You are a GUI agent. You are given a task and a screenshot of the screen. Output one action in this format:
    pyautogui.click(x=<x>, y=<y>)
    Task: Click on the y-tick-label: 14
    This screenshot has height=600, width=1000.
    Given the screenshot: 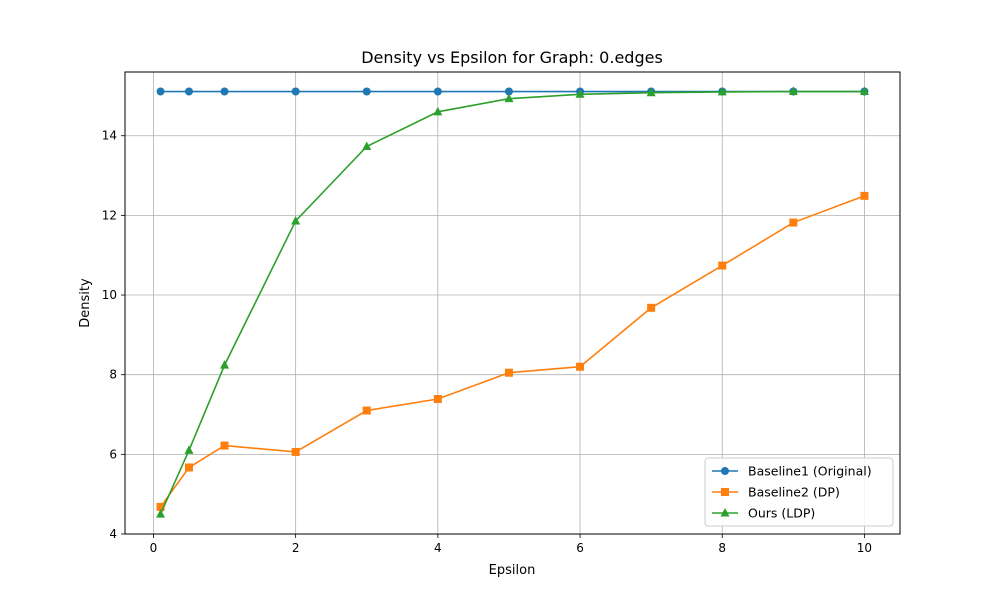 What is the action you would take?
    pyautogui.click(x=109, y=136)
    